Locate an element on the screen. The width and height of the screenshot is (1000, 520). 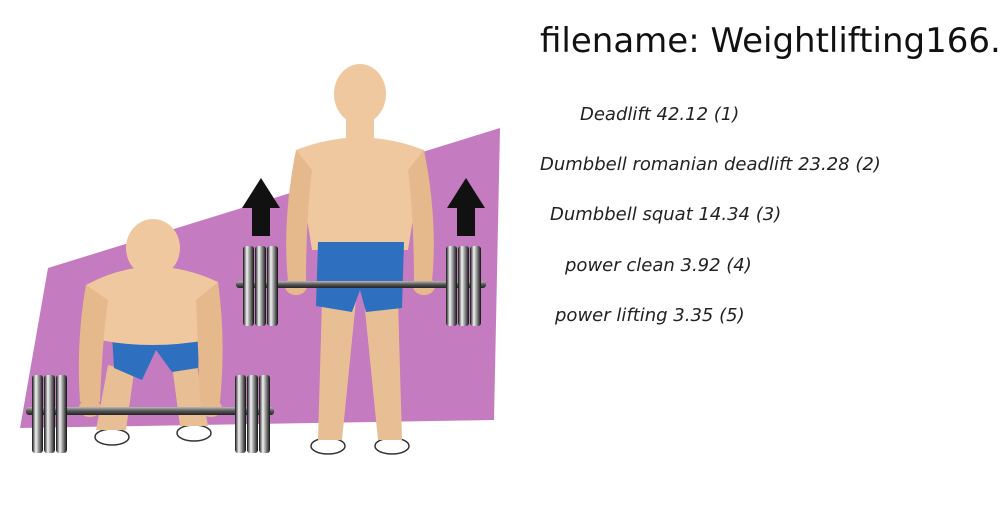
filename-title: filename: Weightlifting166.jpg is located at coordinates (770, 41).